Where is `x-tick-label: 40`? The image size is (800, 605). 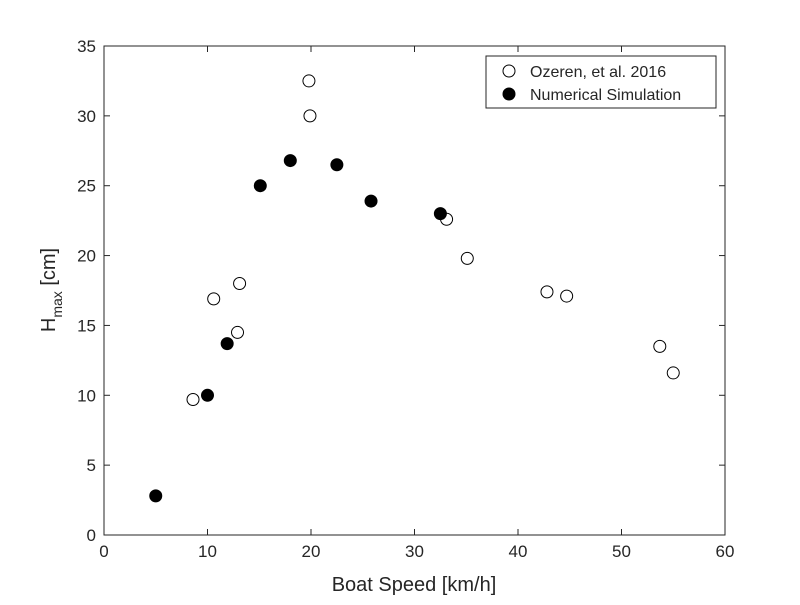
x-tick-label: 40 is located at coordinates (518, 551).